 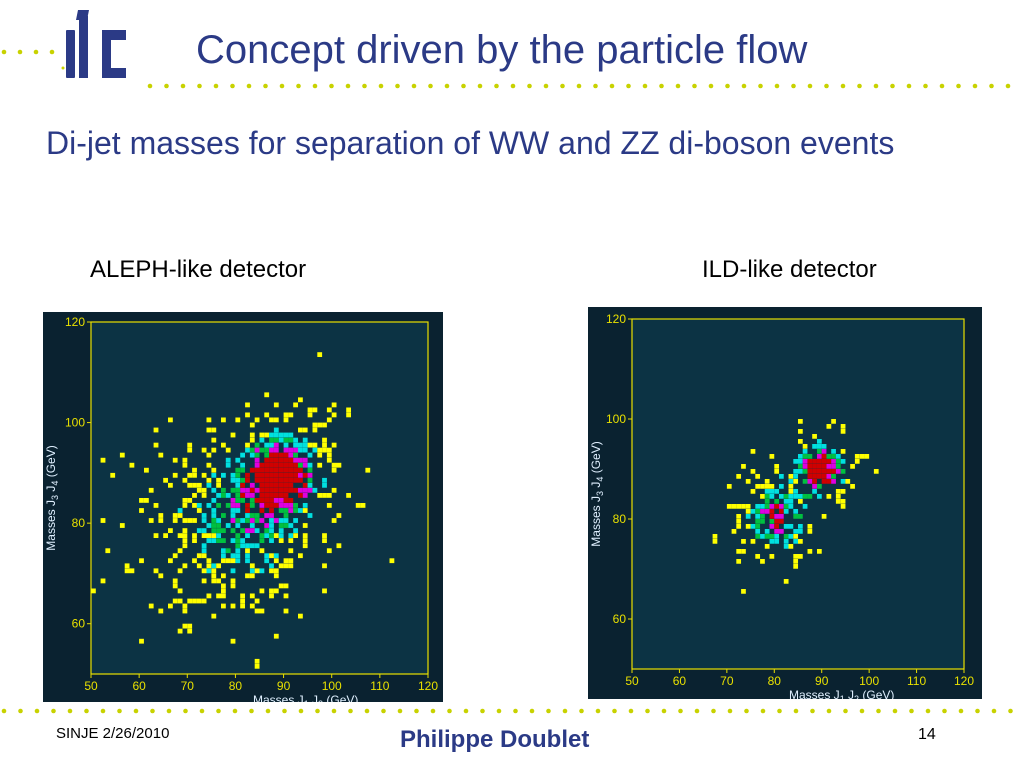 What do you see at coordinates (506, 69) in the screenshot?
I see `top-dotted-line` at bounding box center [506, 69].